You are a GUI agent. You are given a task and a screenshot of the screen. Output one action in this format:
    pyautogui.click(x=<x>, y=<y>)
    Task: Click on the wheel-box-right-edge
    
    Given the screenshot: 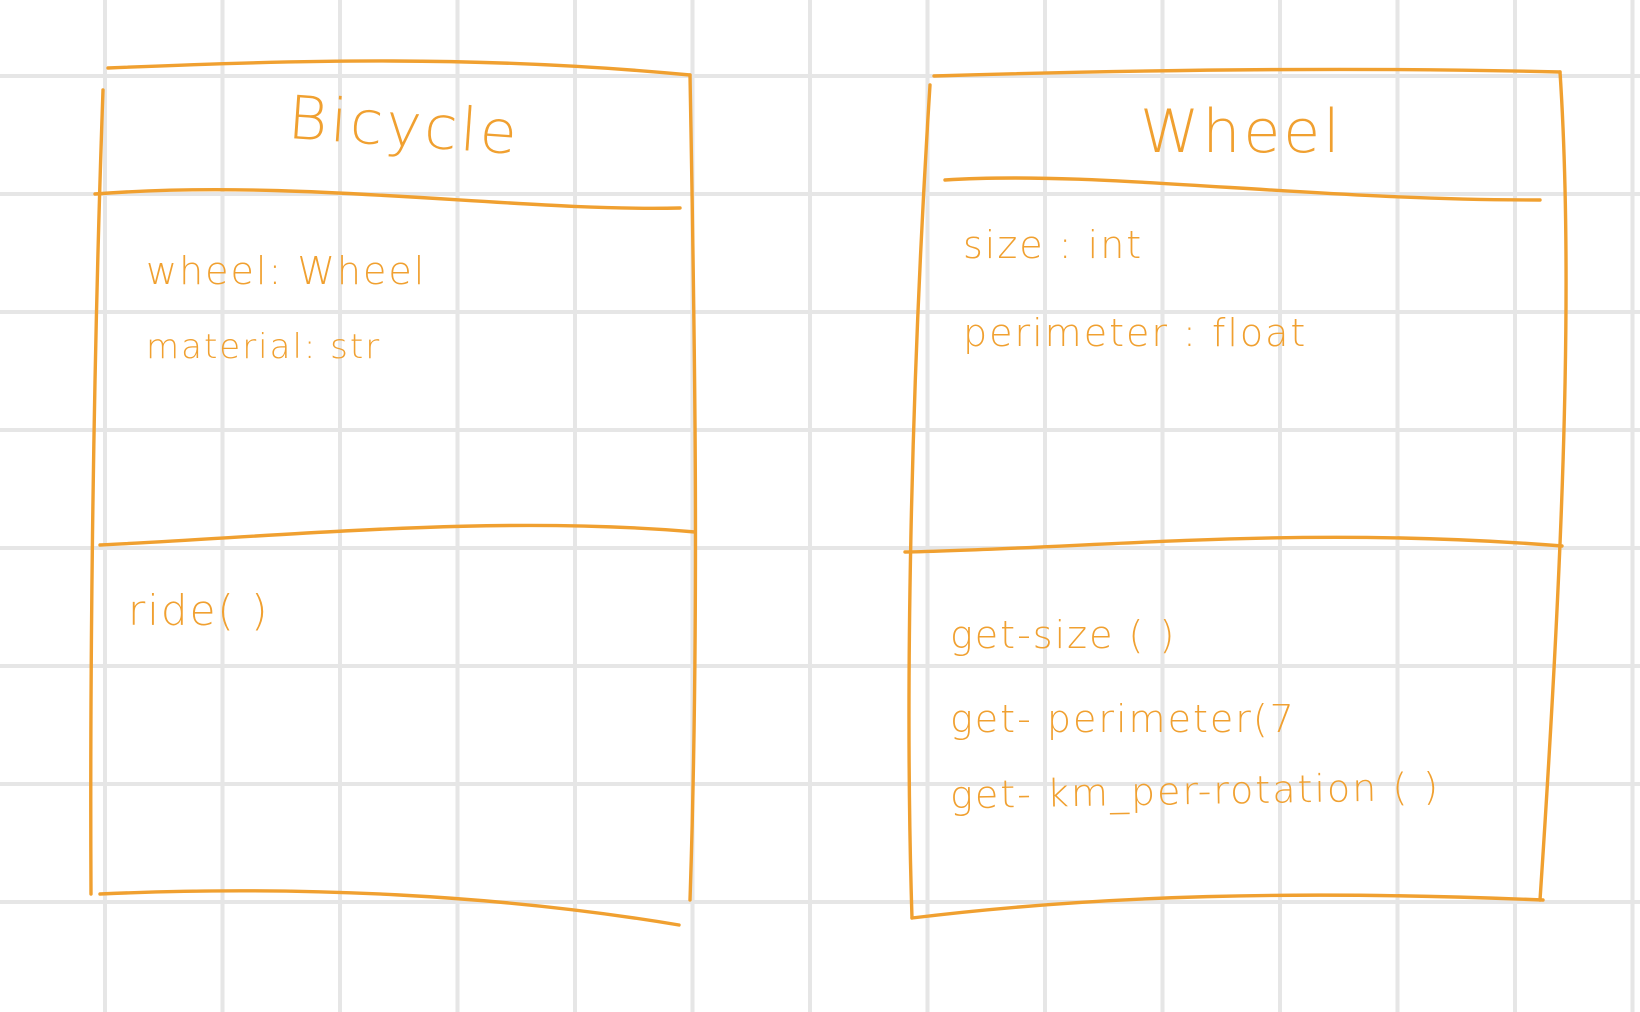 What is the action you would take?
    pyautogui.click(x=1553, y=486)
    